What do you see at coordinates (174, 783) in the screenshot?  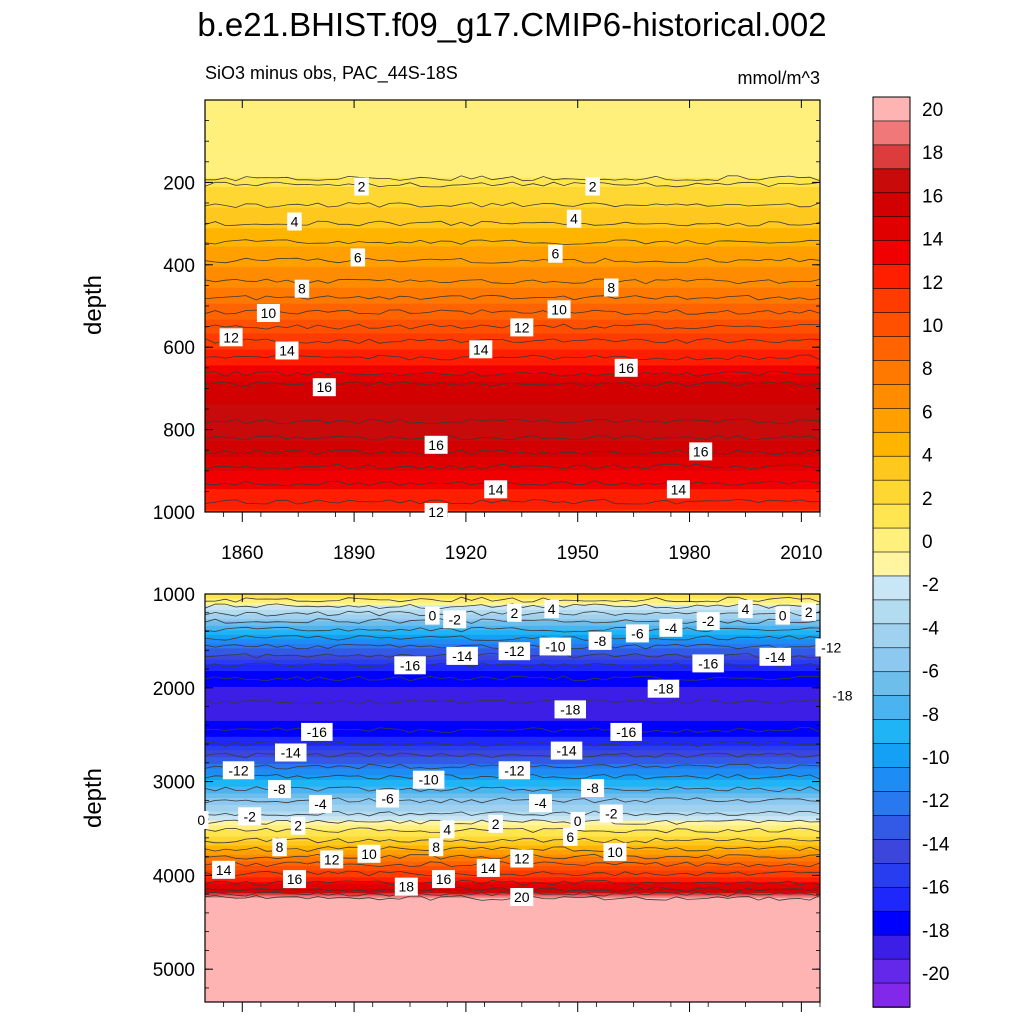 I see `y-tick-label: 3000` at bounding box center [174, 783].